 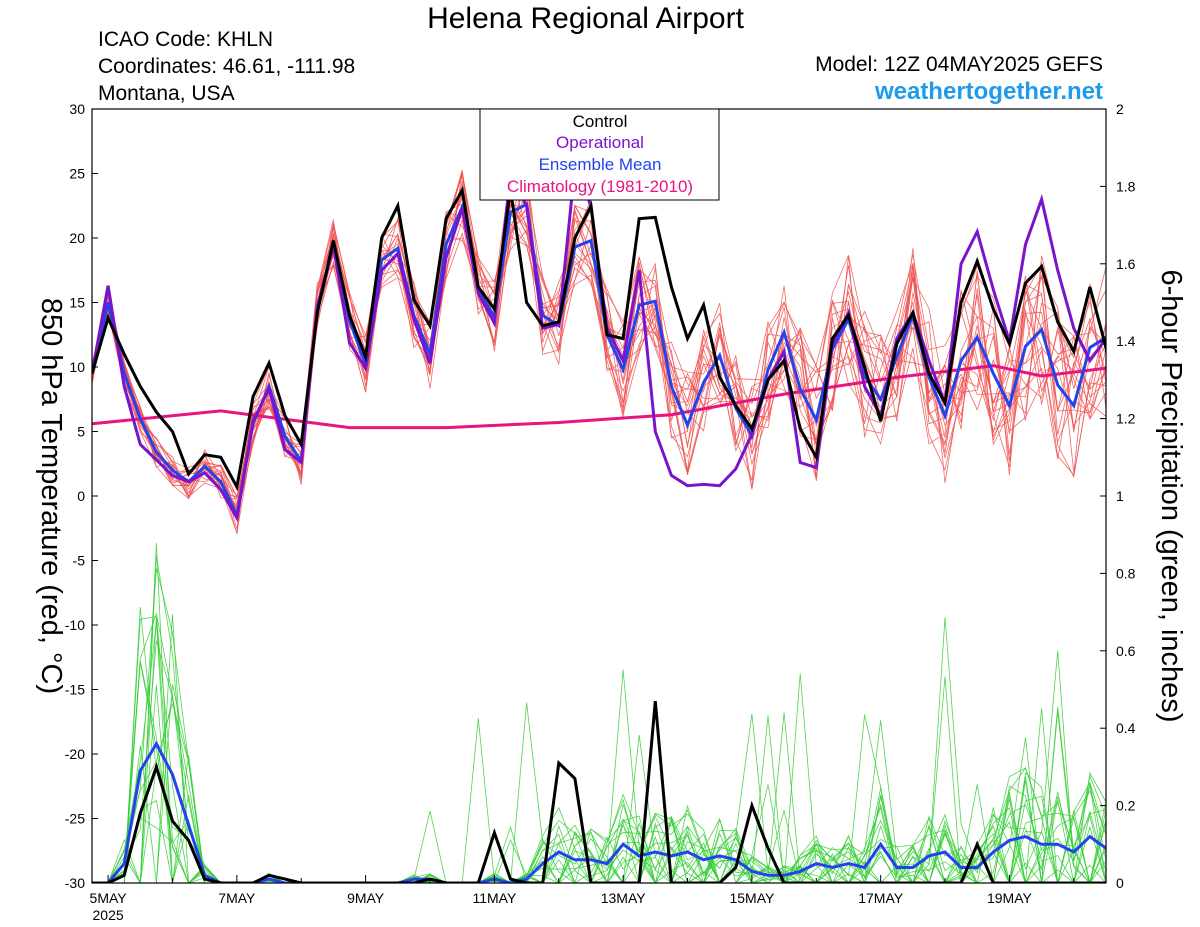 What do you see at coordinates (1120, 109) in the screenshot?
I see `y-right-tick-label: 2` at bounding box center [1120, 109].